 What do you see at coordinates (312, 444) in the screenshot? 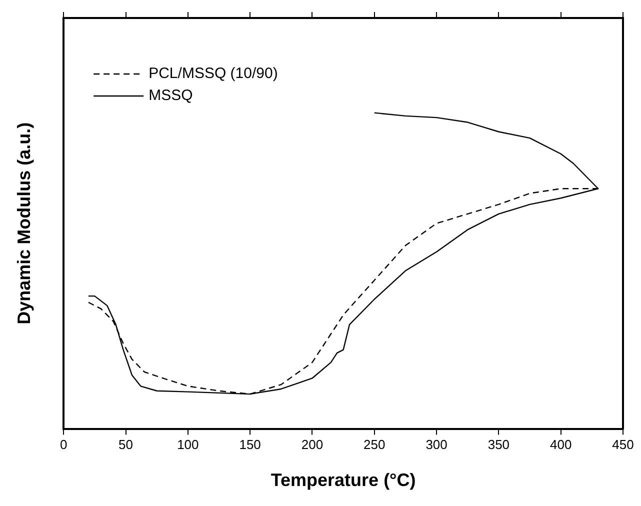
I see `x-tick-label: 200` at bounding box center [312, 444].